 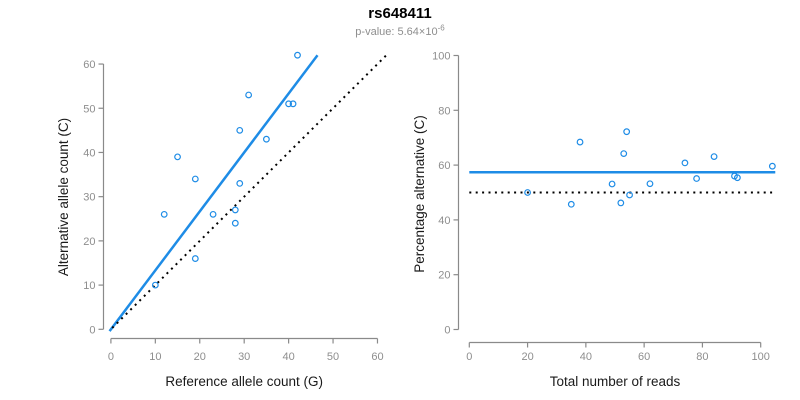 I want to click on x-tick-label: 50, so click(x=333, y=357).